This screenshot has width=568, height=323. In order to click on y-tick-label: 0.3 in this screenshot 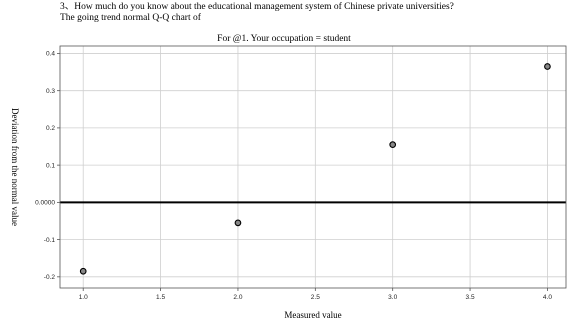, I will do `click(50, 91)`.